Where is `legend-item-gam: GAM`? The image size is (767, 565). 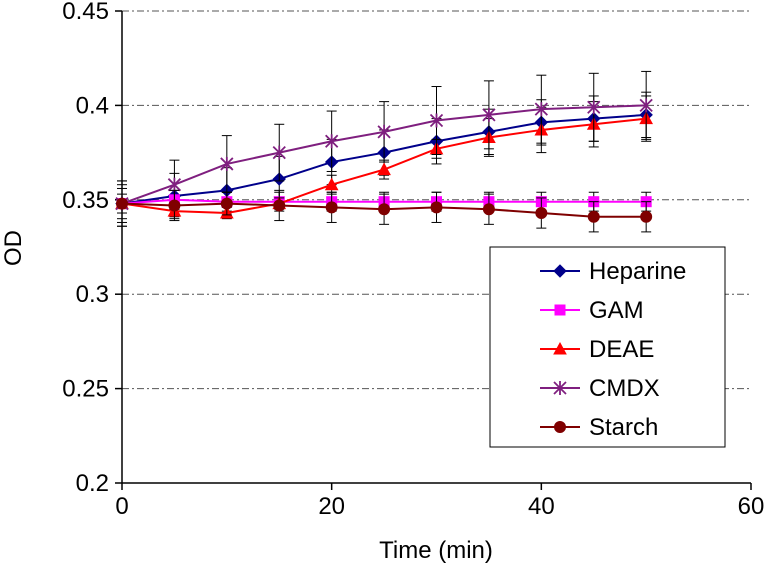 legend-item-gam: GAM is located at coordinates (592, 310).